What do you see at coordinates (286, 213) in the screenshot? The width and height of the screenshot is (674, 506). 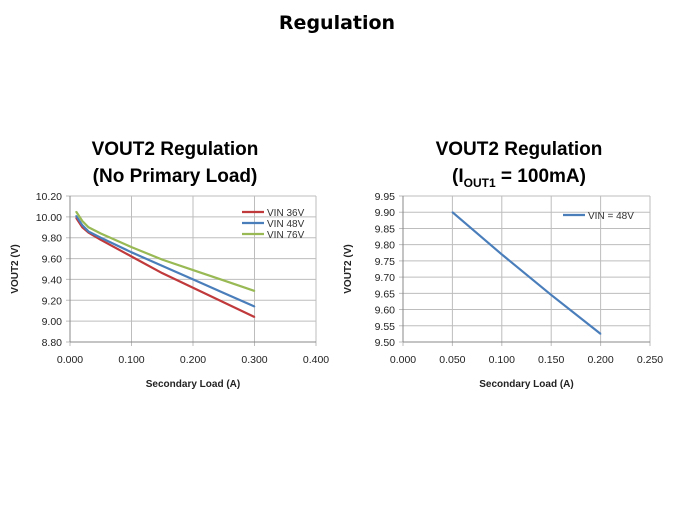 I see `legend-label: VIN 36V` at bounding box center [286, 213].